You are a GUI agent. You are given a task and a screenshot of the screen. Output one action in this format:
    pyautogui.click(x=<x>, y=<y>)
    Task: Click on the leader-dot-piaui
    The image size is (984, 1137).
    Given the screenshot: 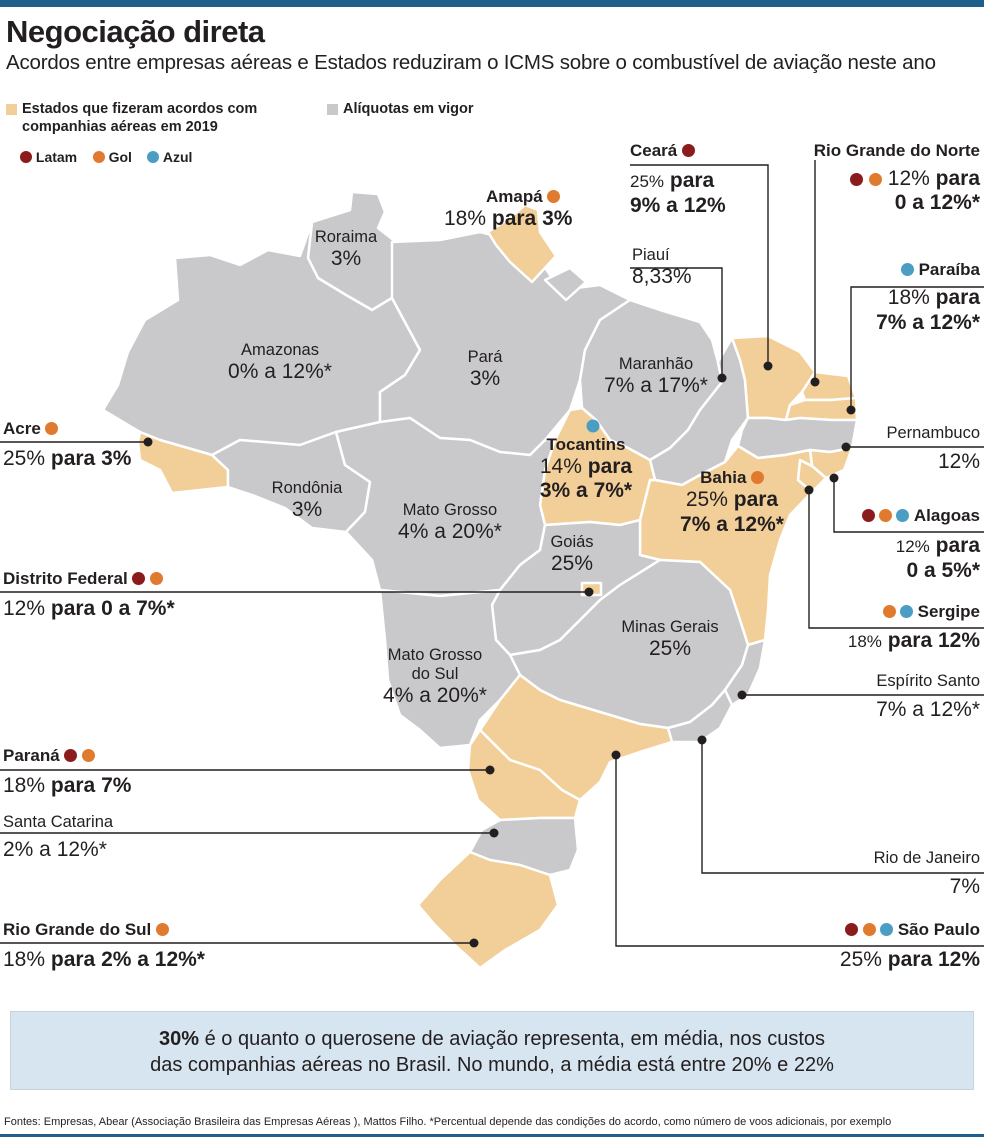 What is the action you would take?
    pyautogui.click(x=722, y=378)
    